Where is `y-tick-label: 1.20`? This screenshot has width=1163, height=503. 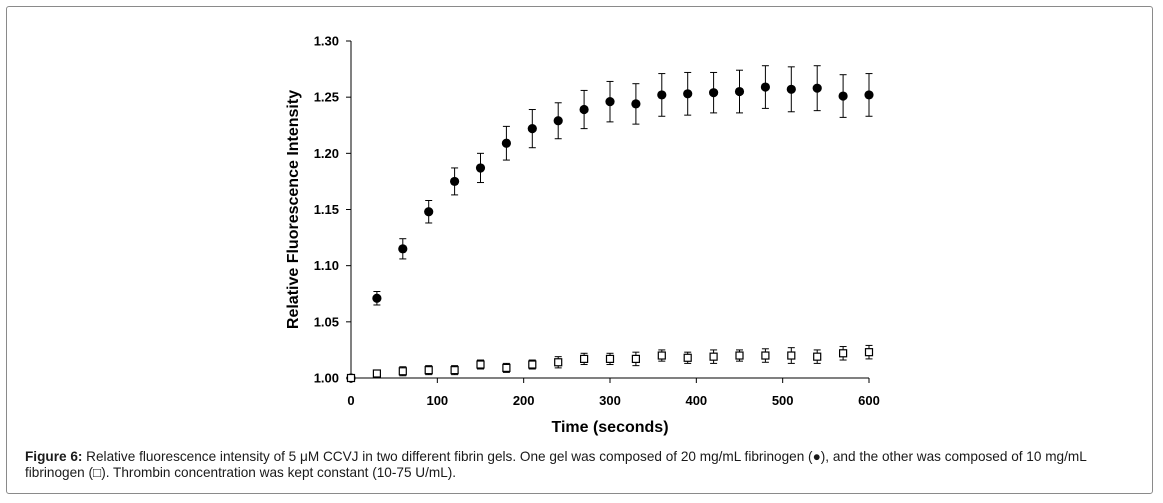 y-tick-label: 1.20 is located at coordinates (326, 153).